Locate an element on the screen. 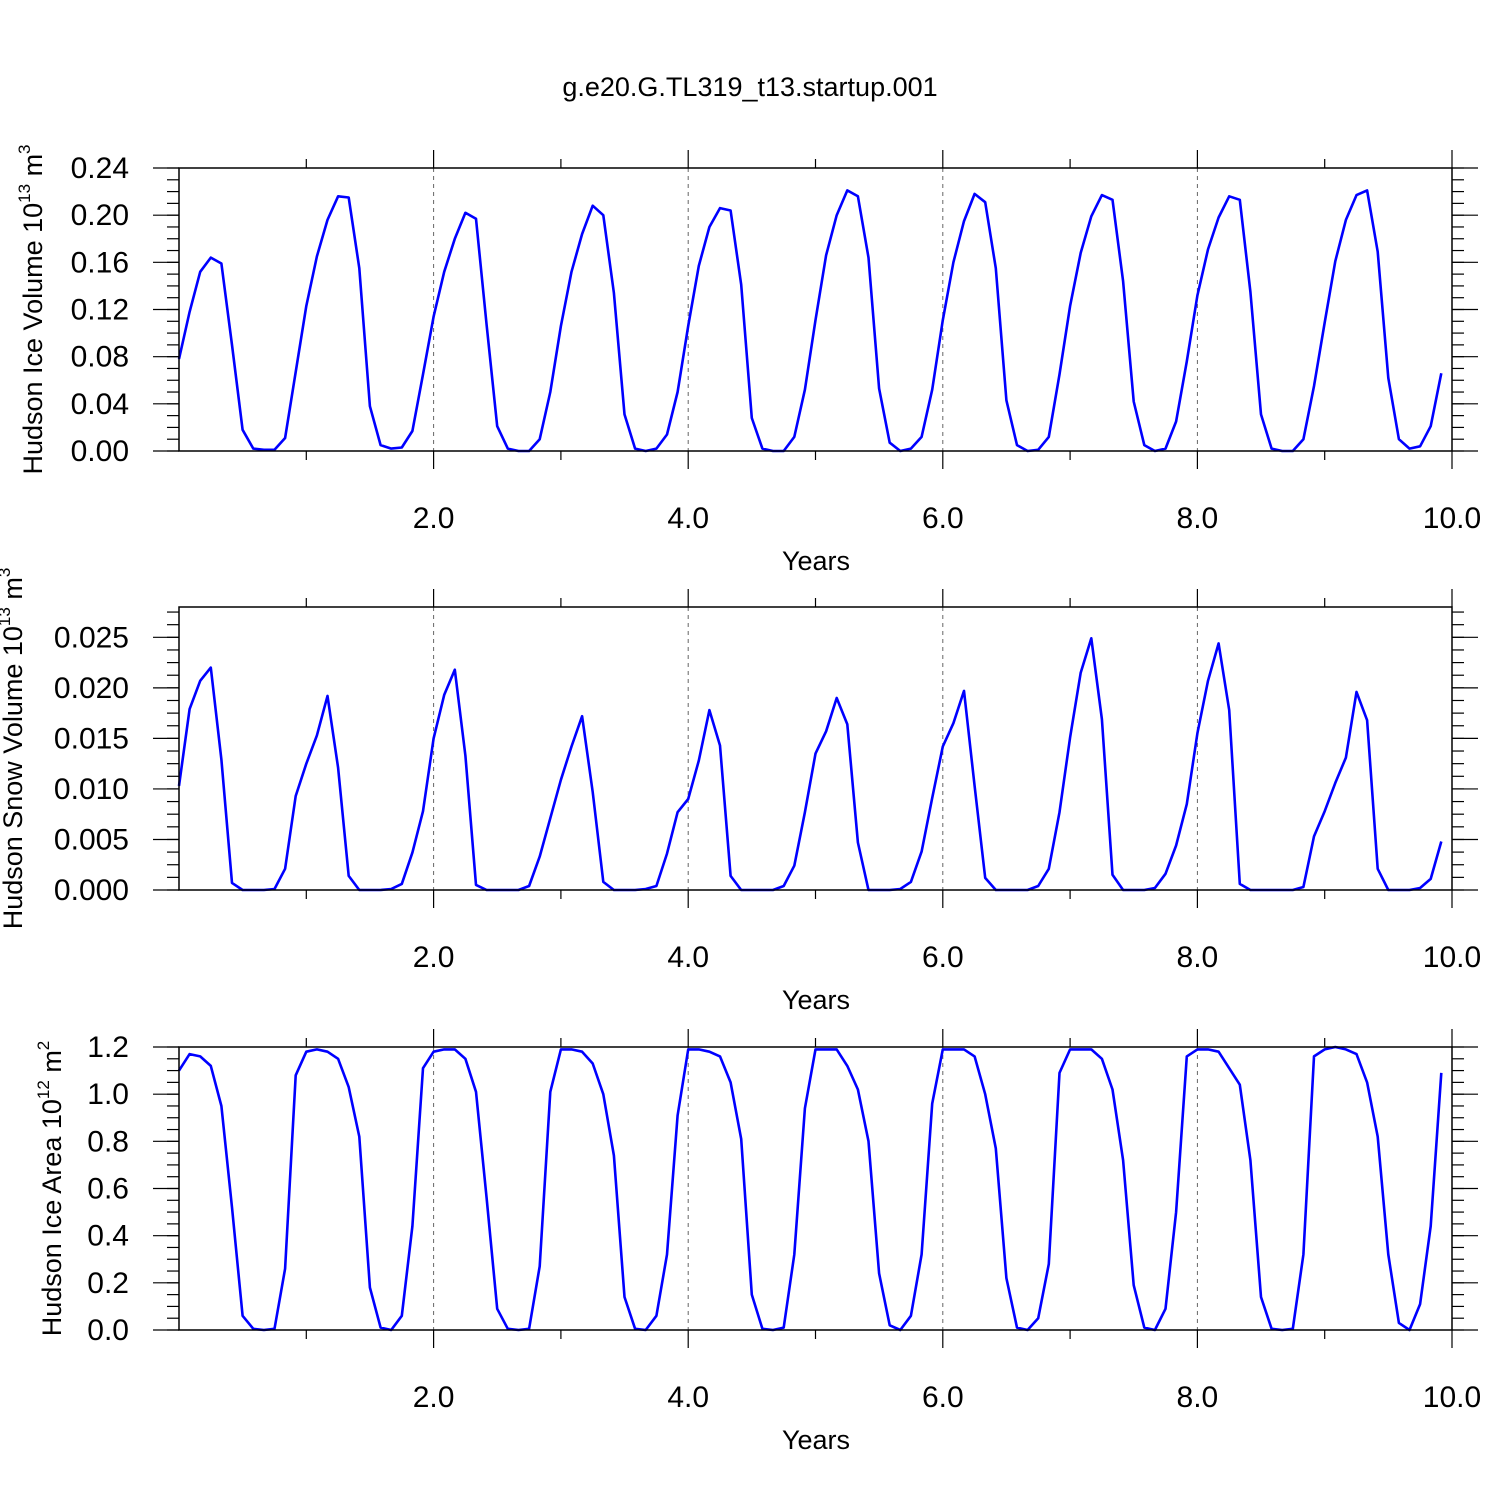 The height and width of the screenshot is (1500, 1500). y-tick-labels: 0.000 0.005 0.010 0.015 0.020 0.025 is located at coordinates (91, 764).